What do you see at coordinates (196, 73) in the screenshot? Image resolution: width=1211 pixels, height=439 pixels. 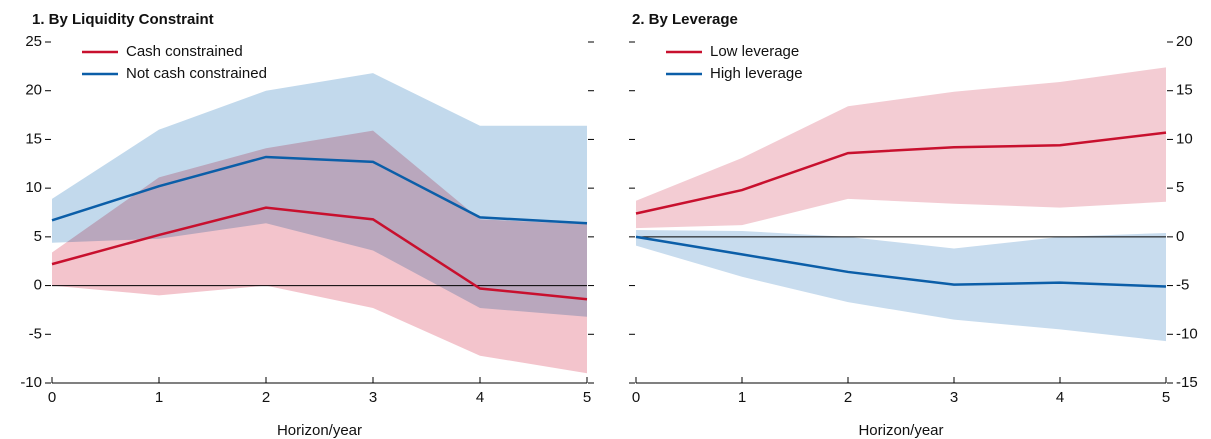 I see `legend-label: Not cash constrained` at bounding box center [196, 73].